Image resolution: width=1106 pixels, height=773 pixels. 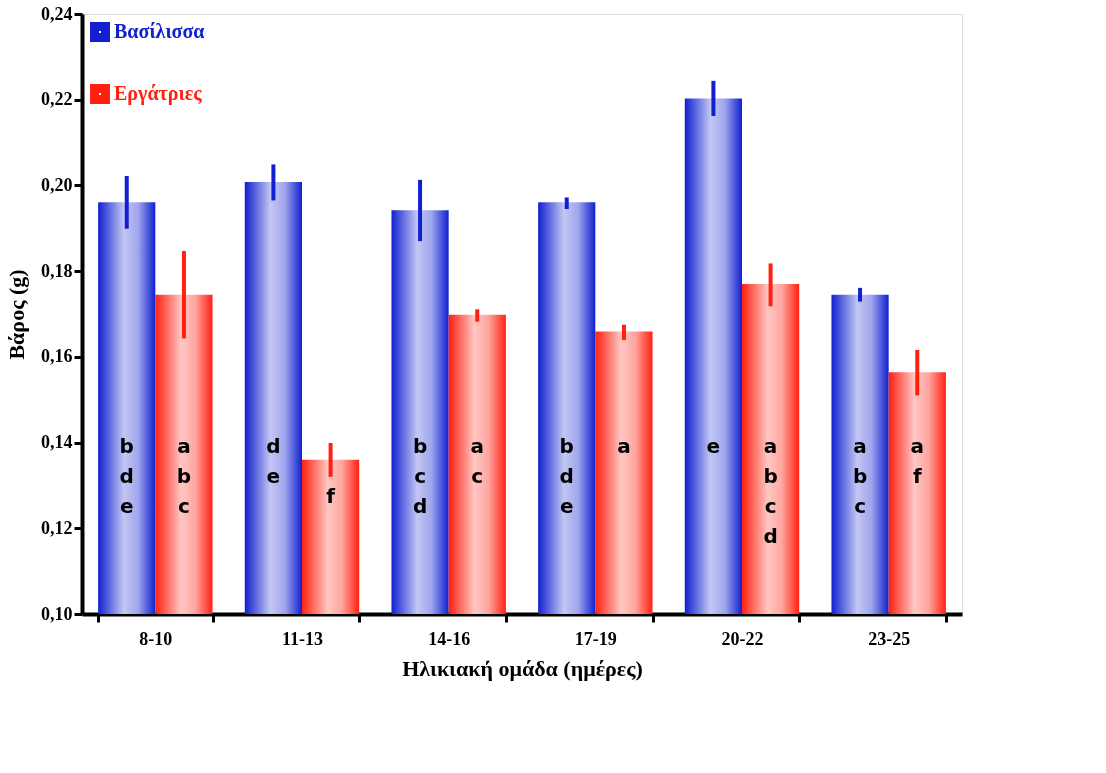 I want to click on y-tick-label: 0,20, so click(x=57, y=184).